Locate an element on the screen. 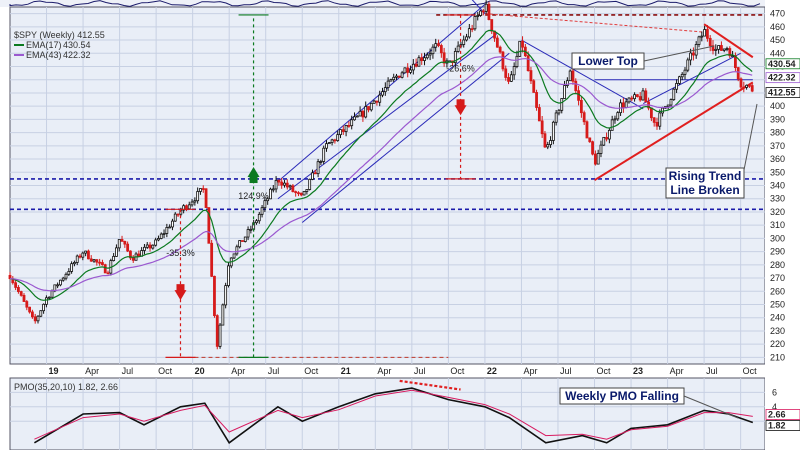  lower-top-annotation: Lower Top is located at coordinates (643, 57).